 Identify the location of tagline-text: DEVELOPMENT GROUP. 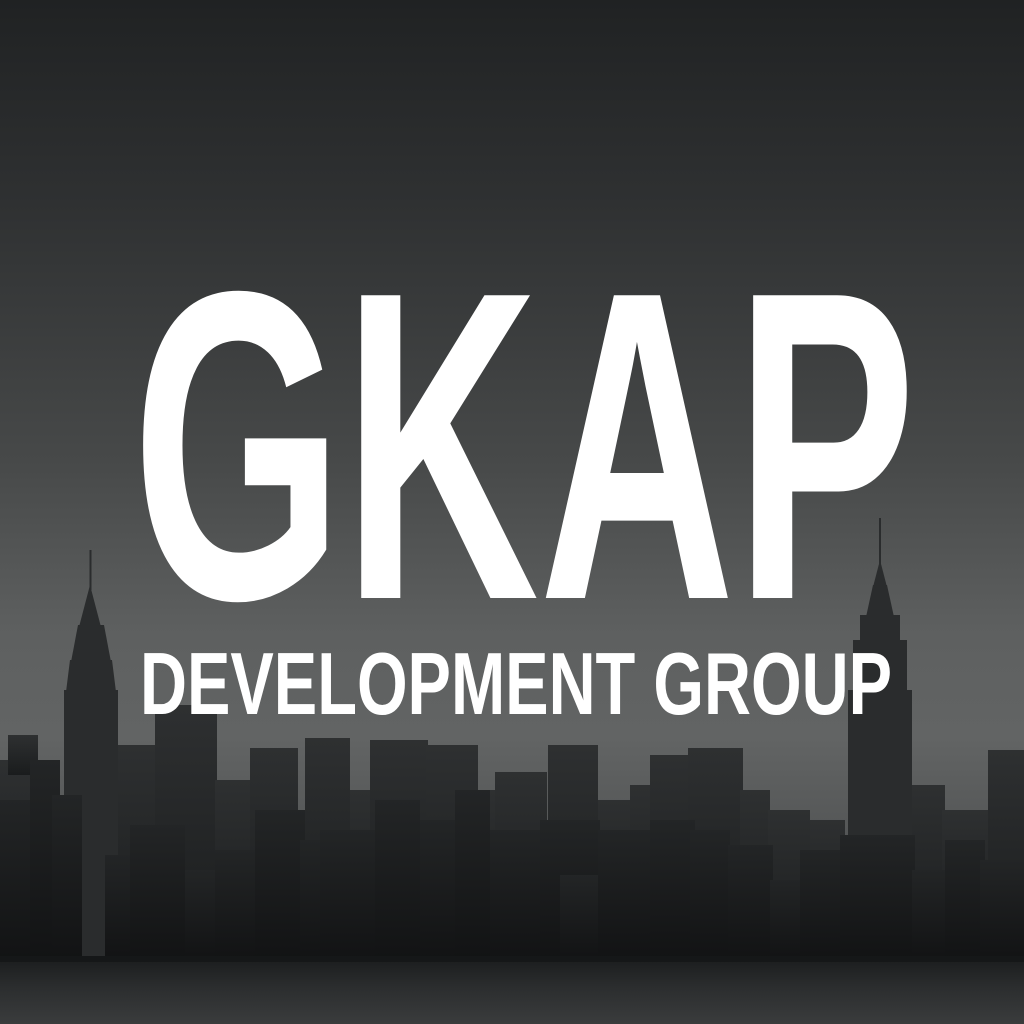
(516, 681).